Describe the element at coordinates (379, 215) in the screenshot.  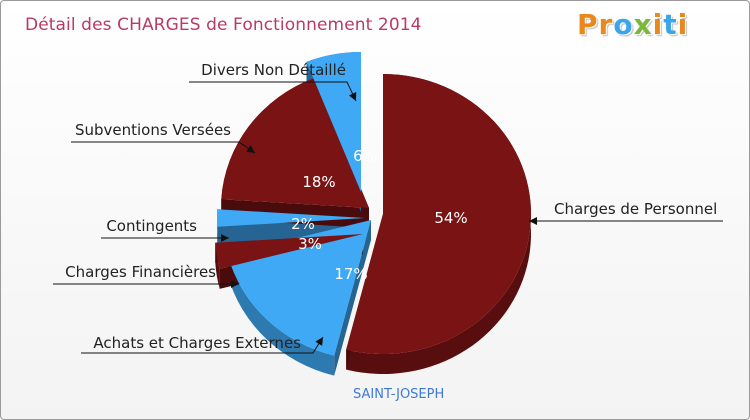
I see `percent-labels: 54% 17% 3% 2% 18% 6%` at that location.